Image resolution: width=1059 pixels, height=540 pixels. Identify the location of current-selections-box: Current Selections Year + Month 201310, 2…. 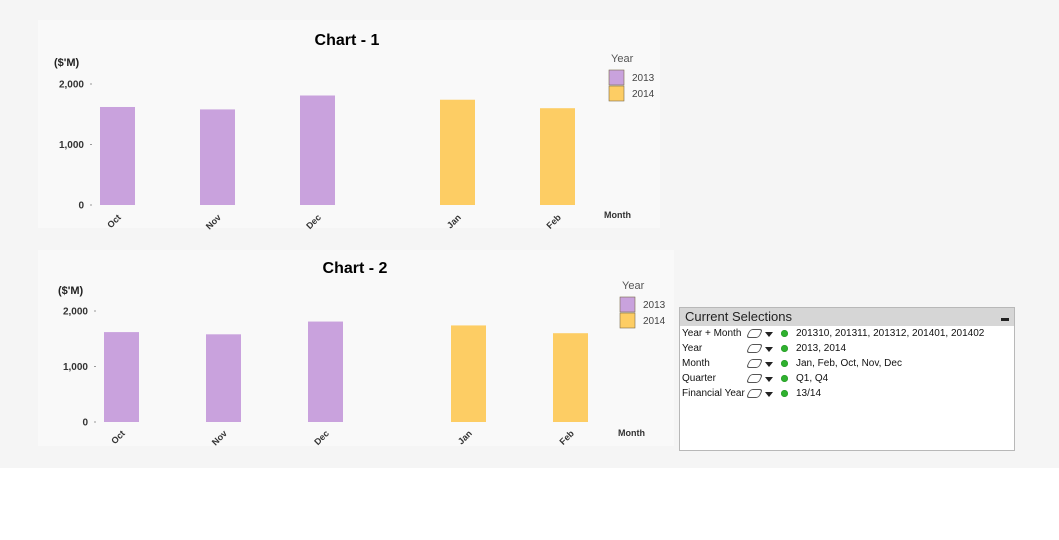
(847, 379).